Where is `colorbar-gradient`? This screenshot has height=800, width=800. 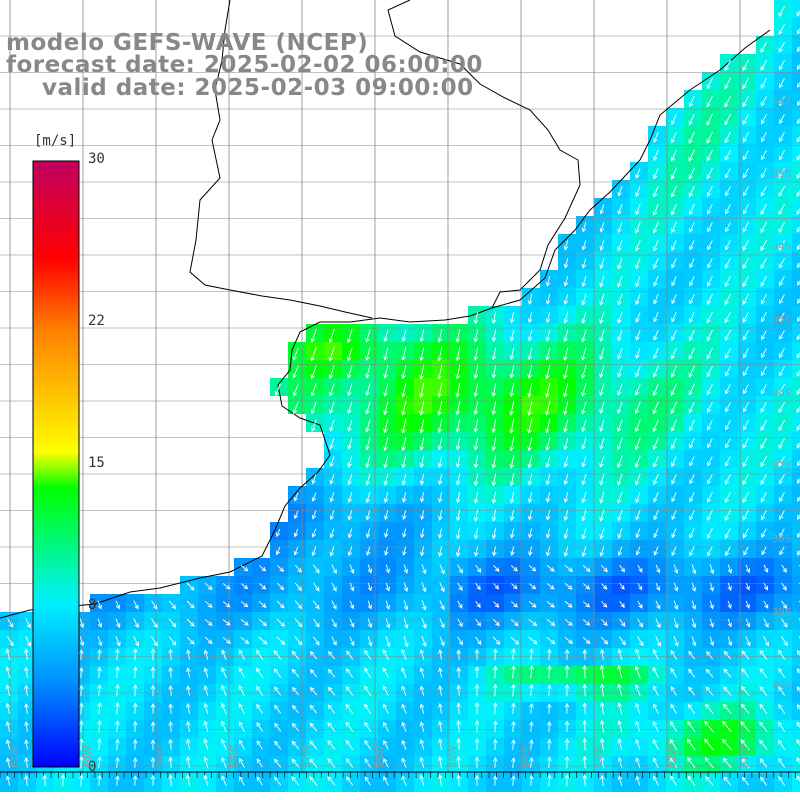 colorbar-gradient is located at coordinates (56, 464).